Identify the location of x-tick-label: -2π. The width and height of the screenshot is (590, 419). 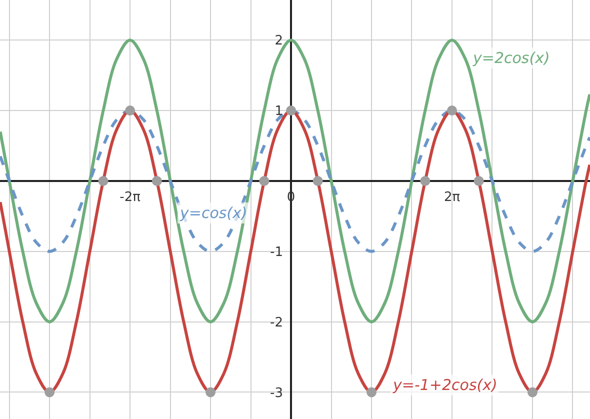
(130, 197).